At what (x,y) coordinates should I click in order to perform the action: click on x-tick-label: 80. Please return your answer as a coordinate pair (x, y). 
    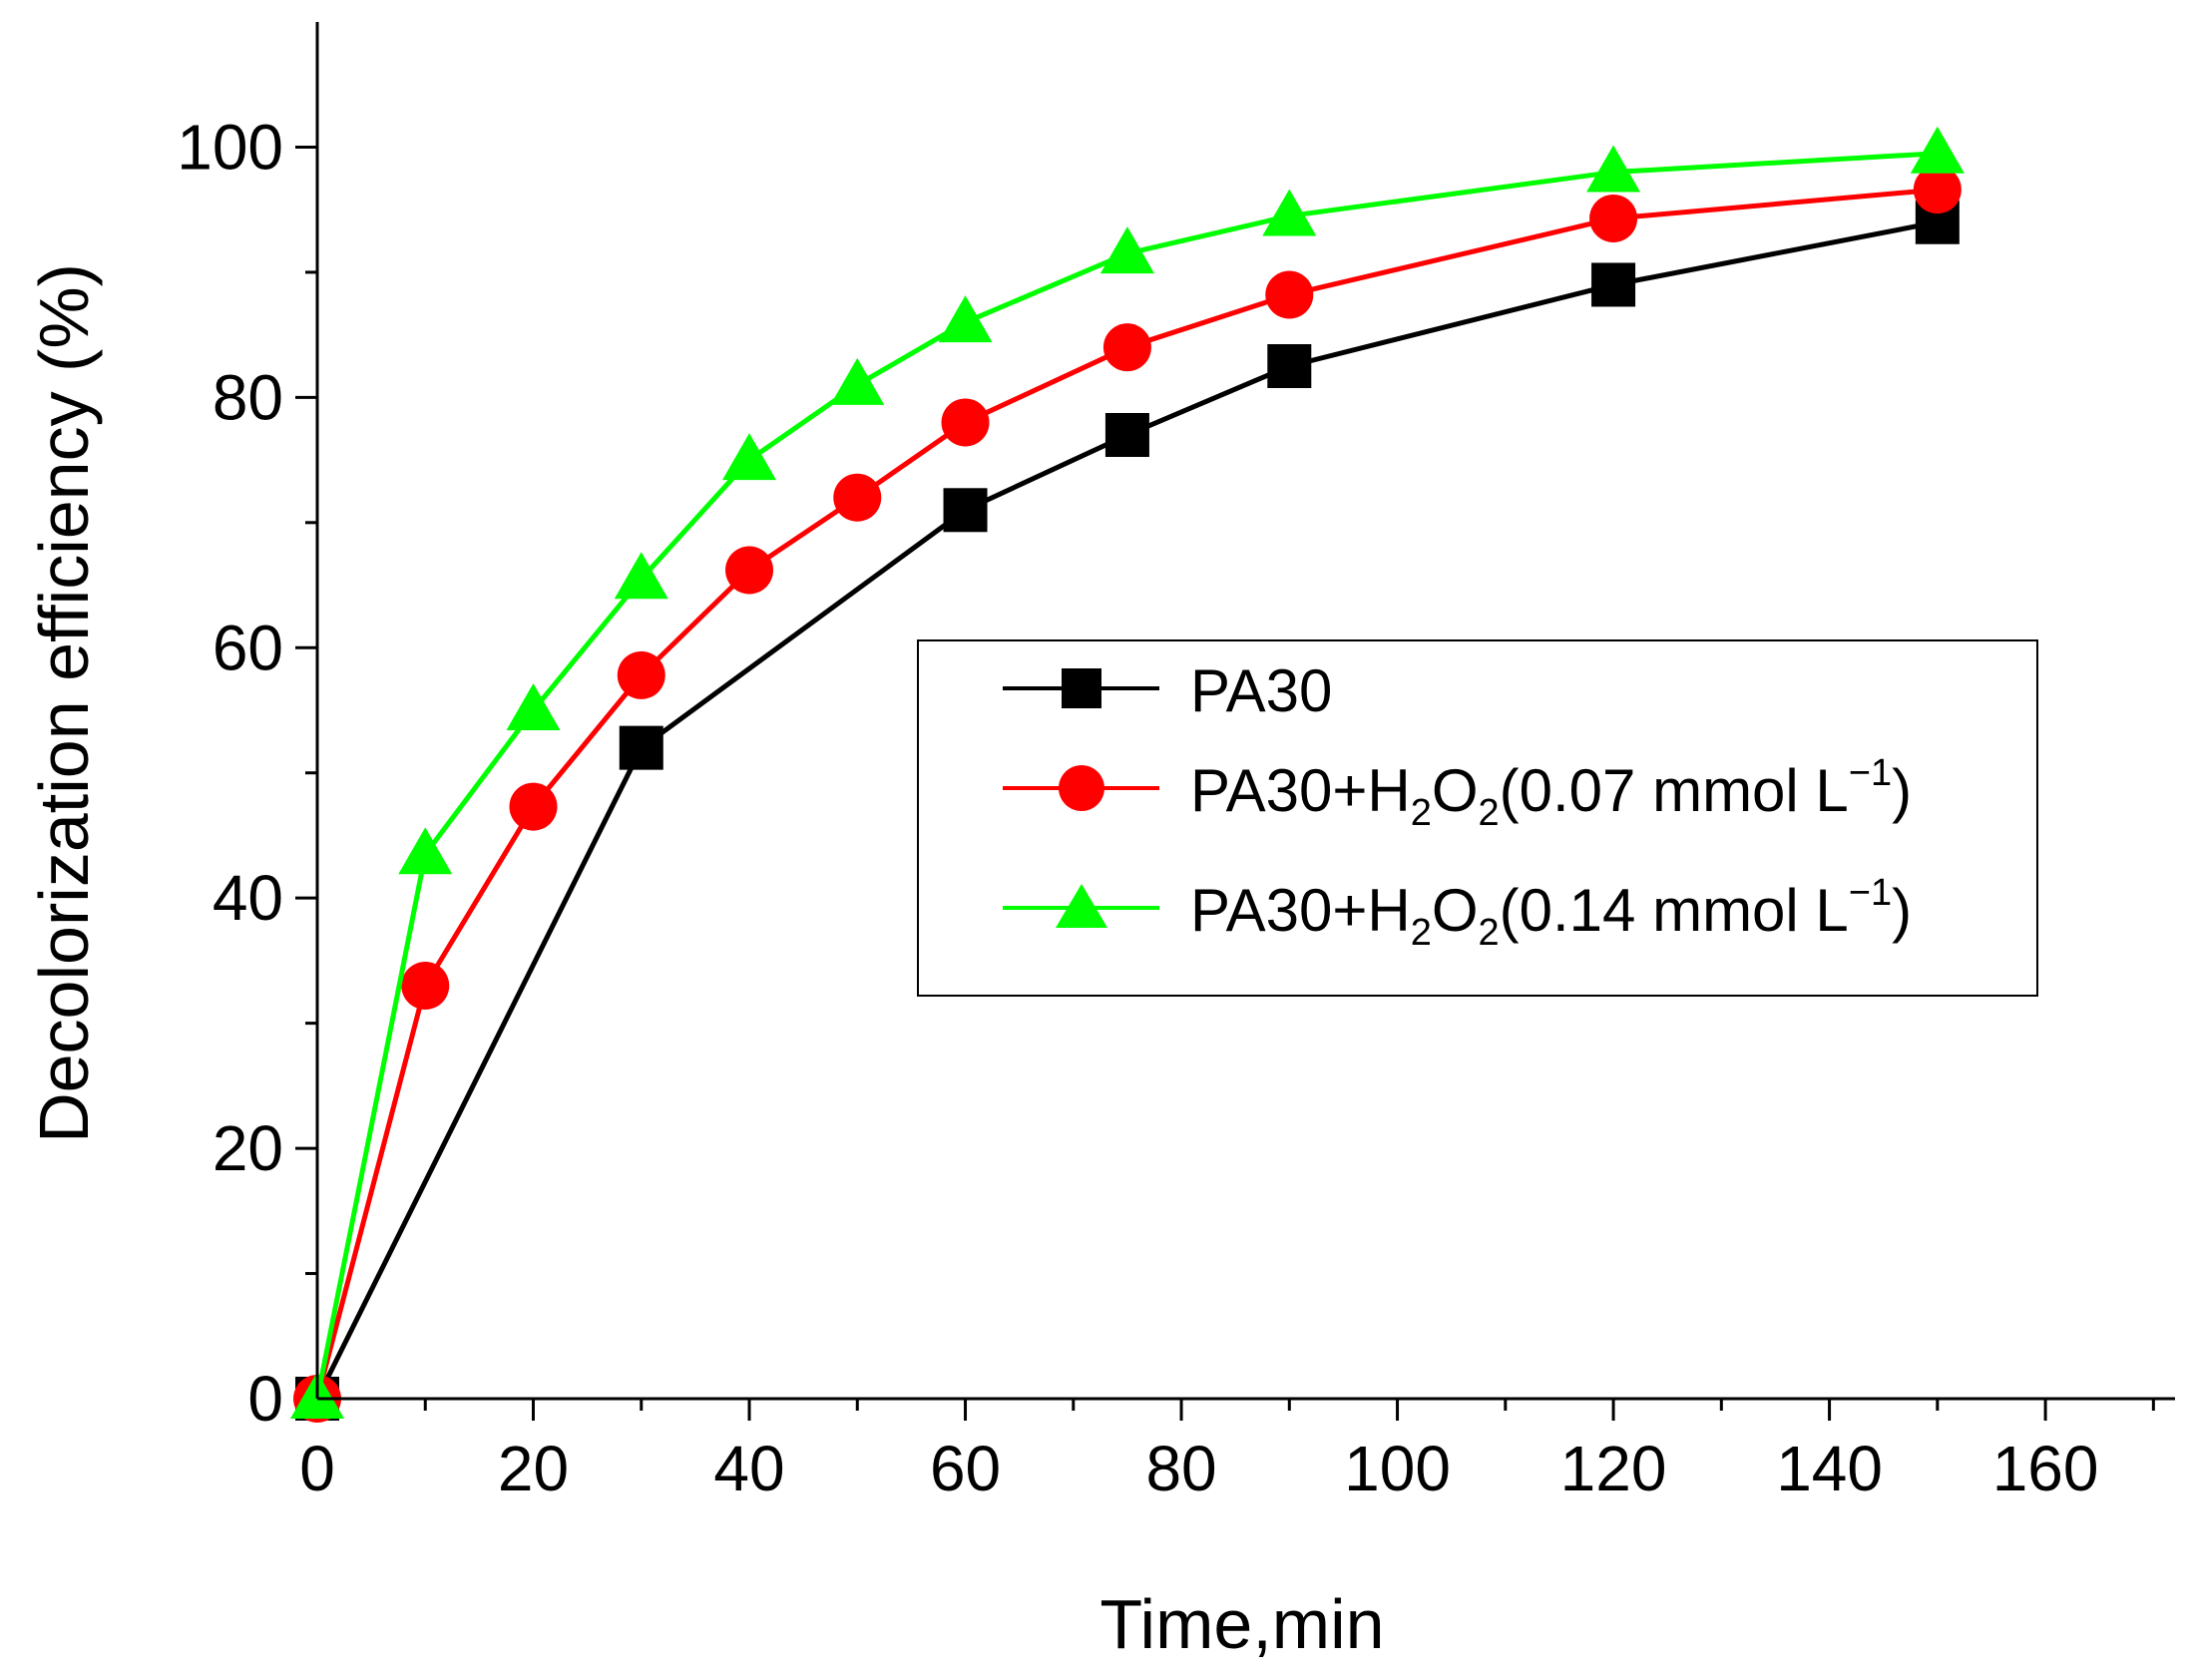
    Looking at the image, I should click on (1181, 1468).